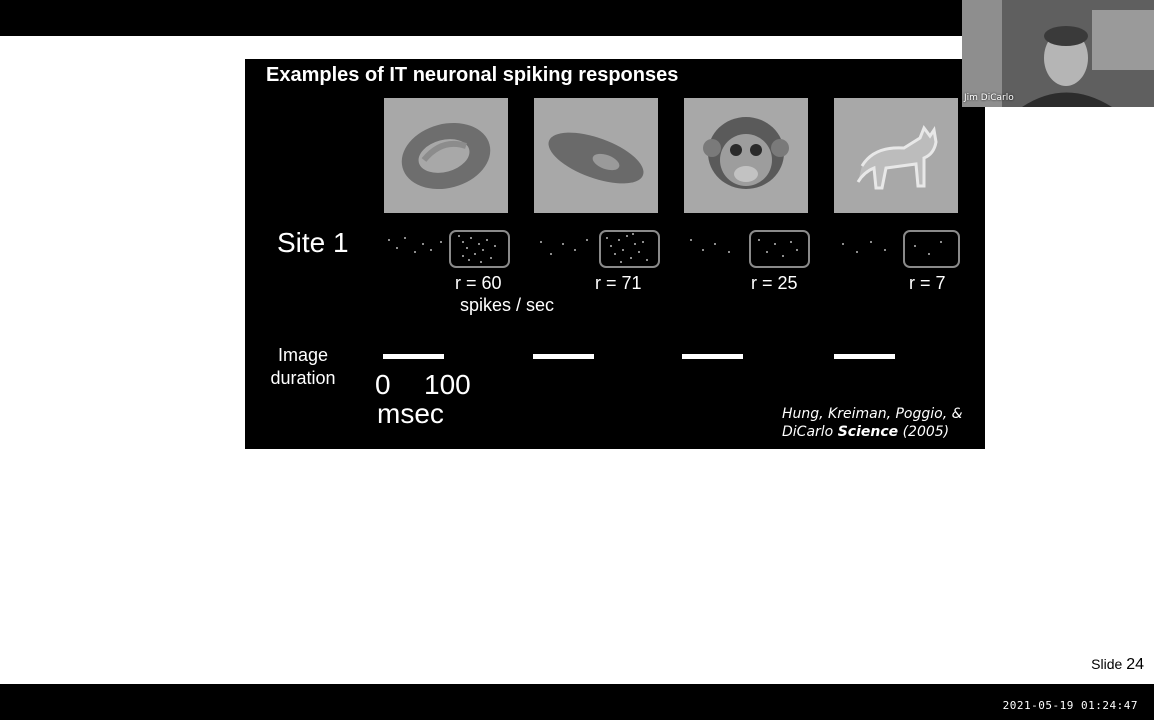 The width and height of the screenshot is (1154, 720). What do you see at coordinates (1070, 705) in the screenshot?
I see `recording-timestamp: 2021-05-19 01:24:47` at bounding box center [1070, 705].